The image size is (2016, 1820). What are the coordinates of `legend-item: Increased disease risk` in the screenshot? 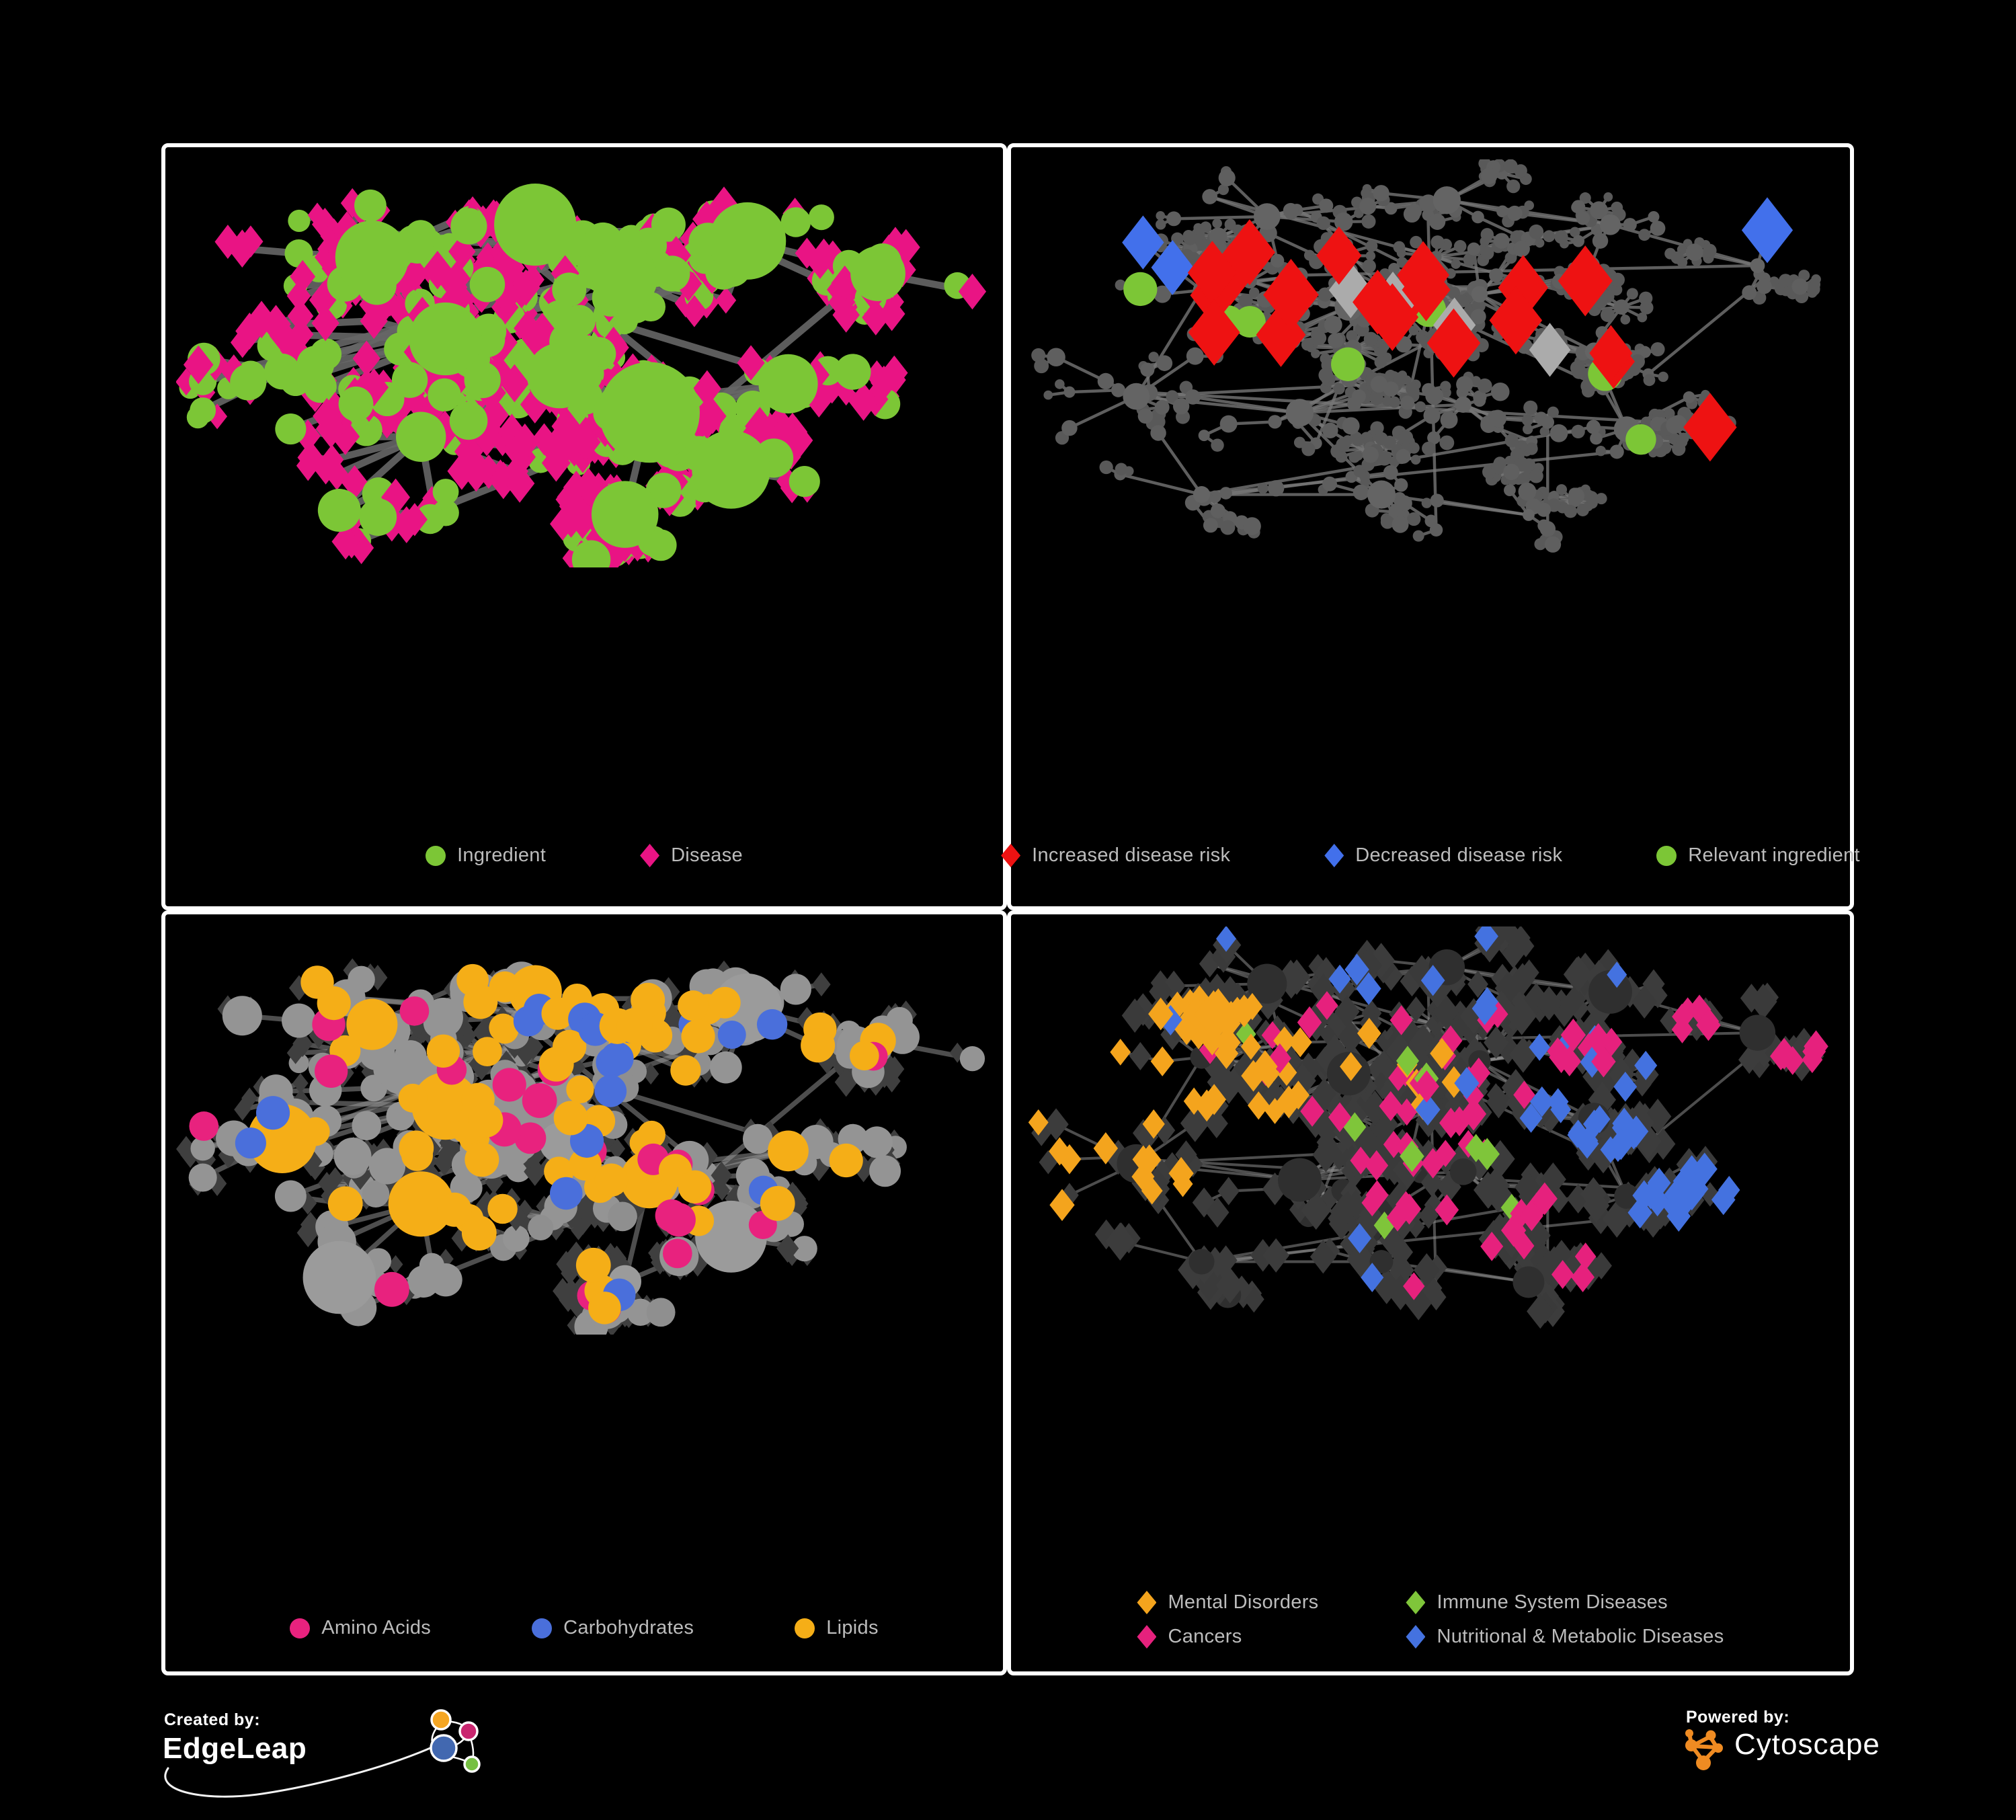 It's located at (1115, 855).